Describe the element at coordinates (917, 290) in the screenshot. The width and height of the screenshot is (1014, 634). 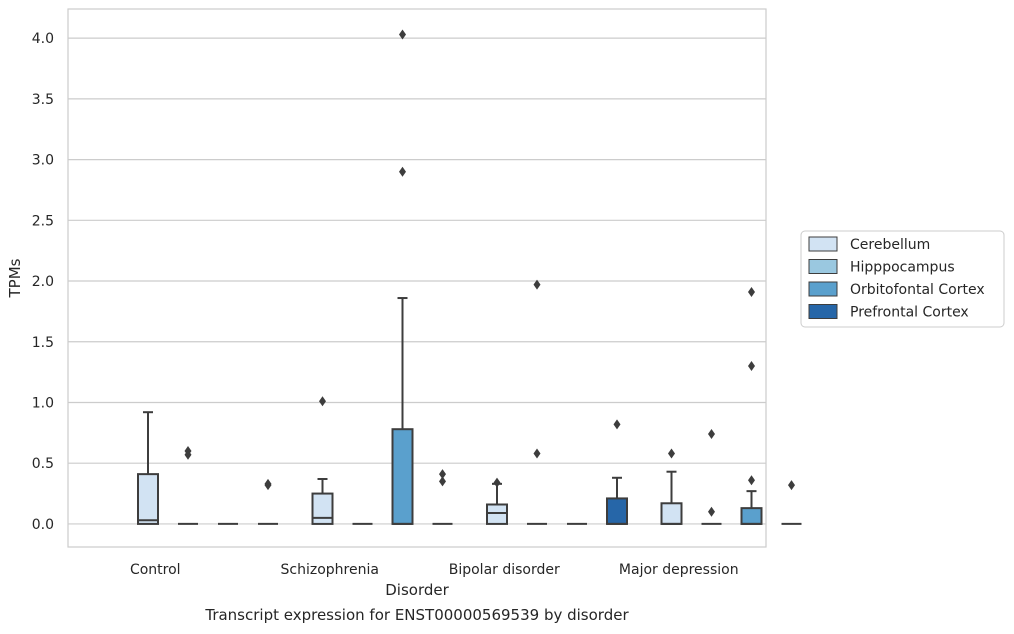
I see `legend-label: Orbitofontal Cortex` at that location.